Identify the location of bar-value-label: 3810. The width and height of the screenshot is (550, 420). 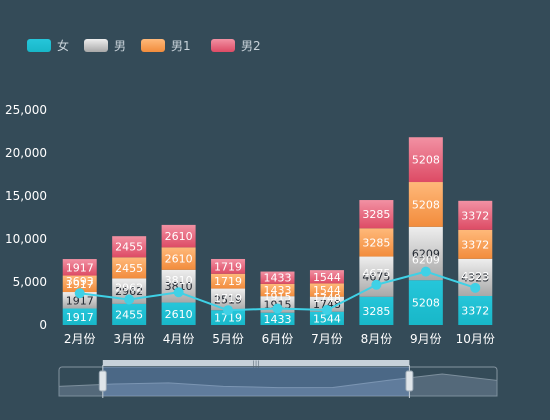
(179, 286).